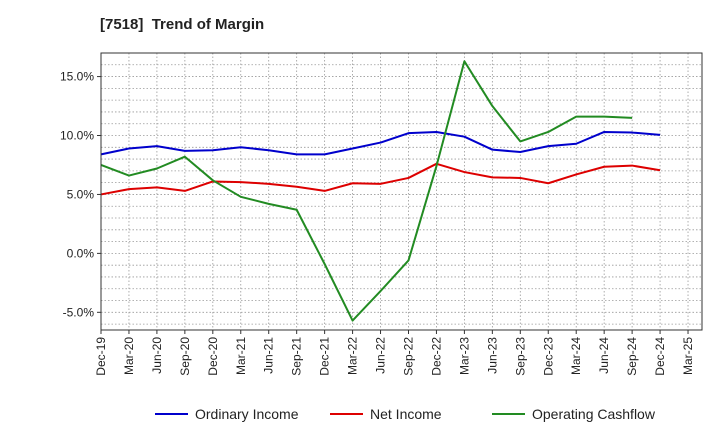 This screenshot has width=720, height=440. I want to click on series-line-ordinary-income, so click(380, 143).